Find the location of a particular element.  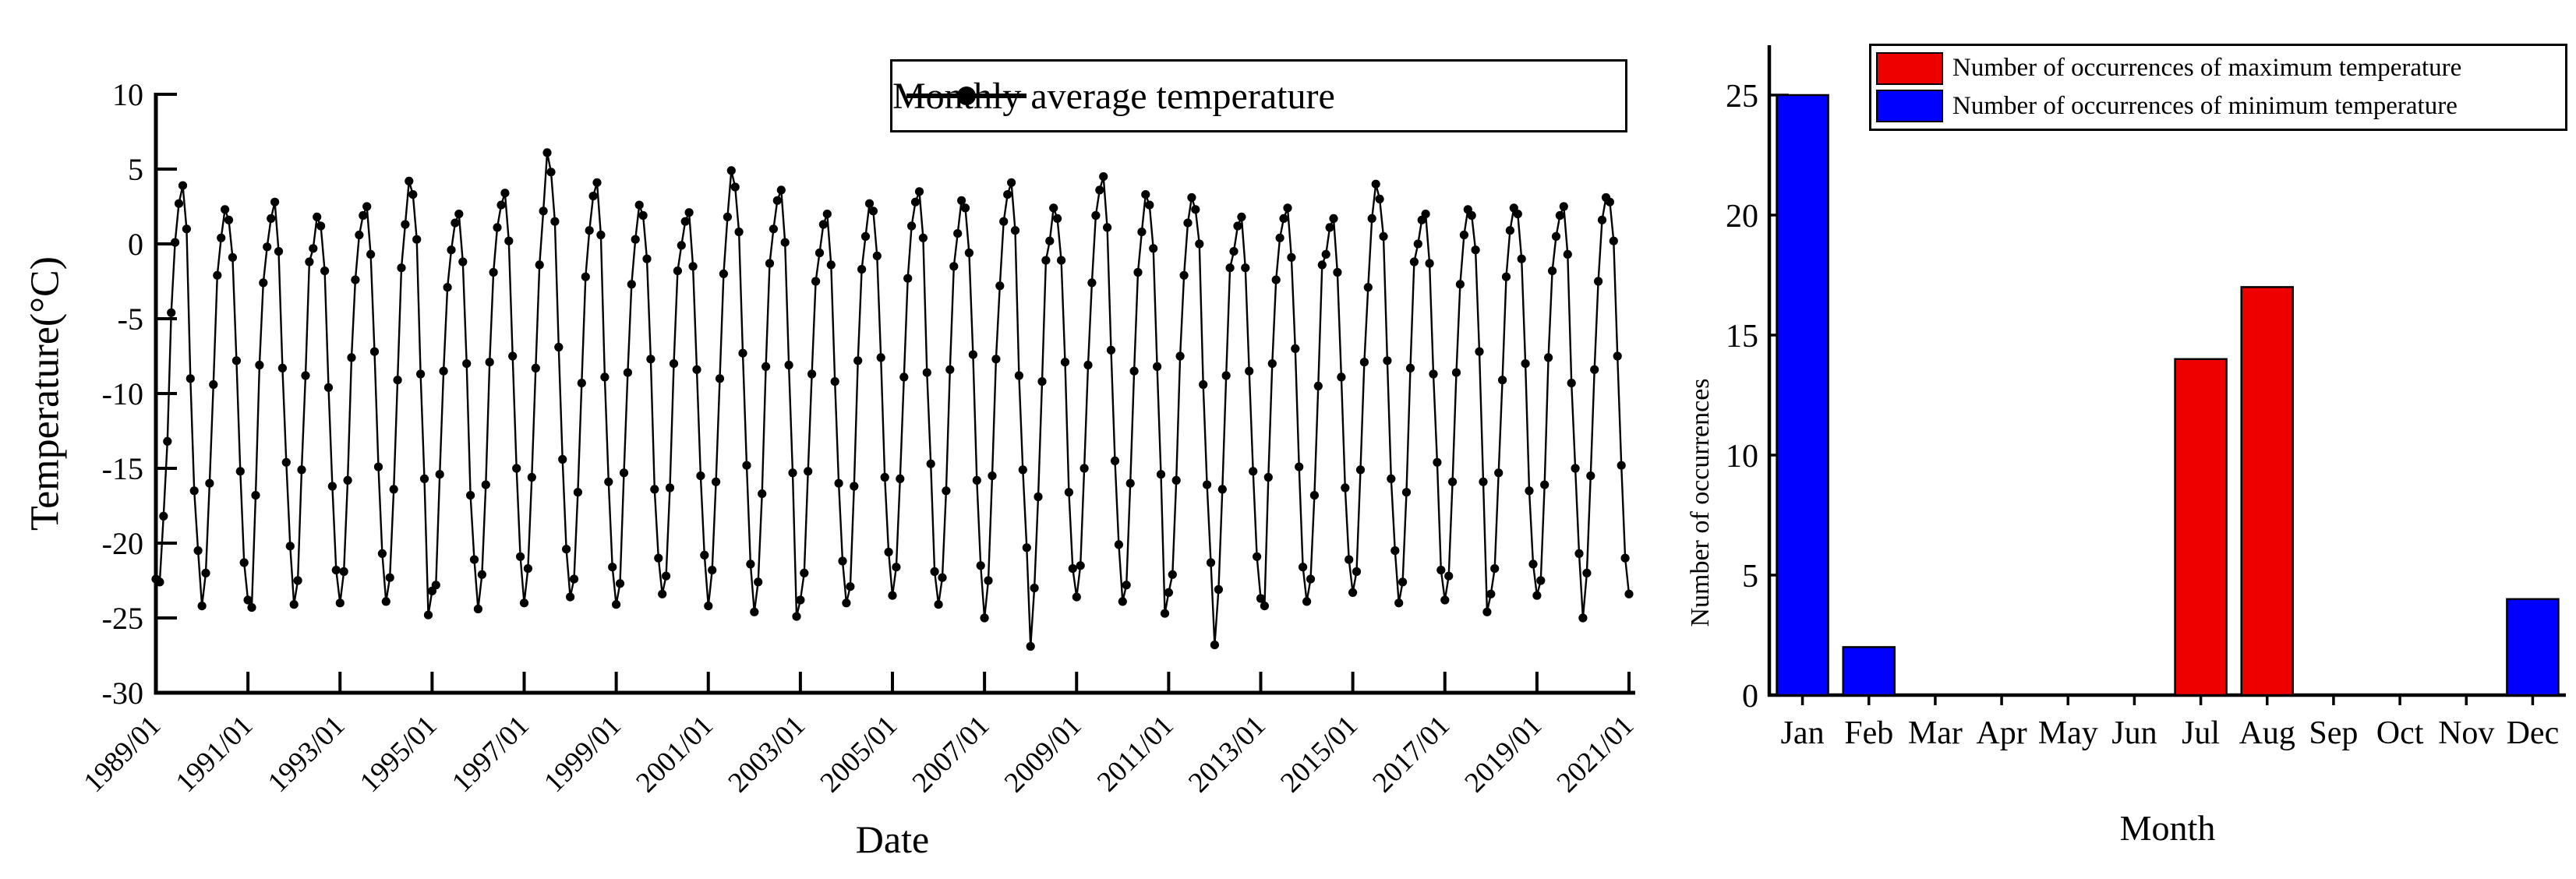

right-y-axis-title: Number of occurrences is located at coordinates (1700, 502).